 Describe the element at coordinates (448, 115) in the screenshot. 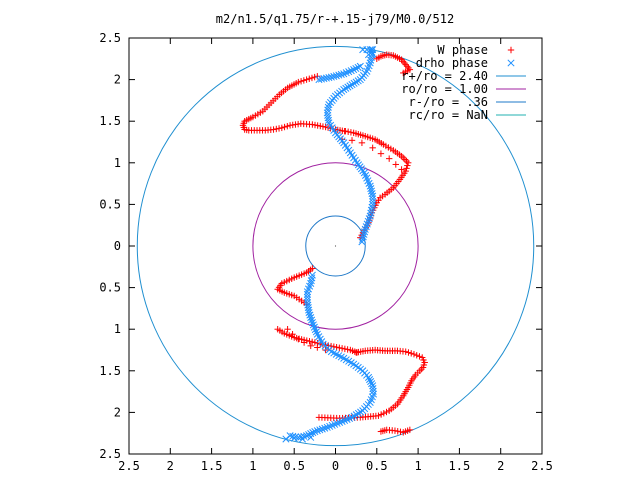

I see `legend-label: rc/ro = NaN` at that location.